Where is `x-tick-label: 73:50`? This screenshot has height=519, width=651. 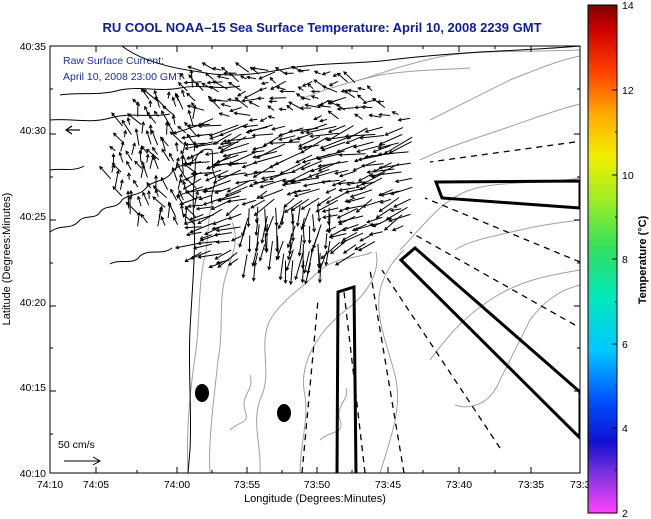
x-tick-label: 73:50 is located at coordinates (317, 485).